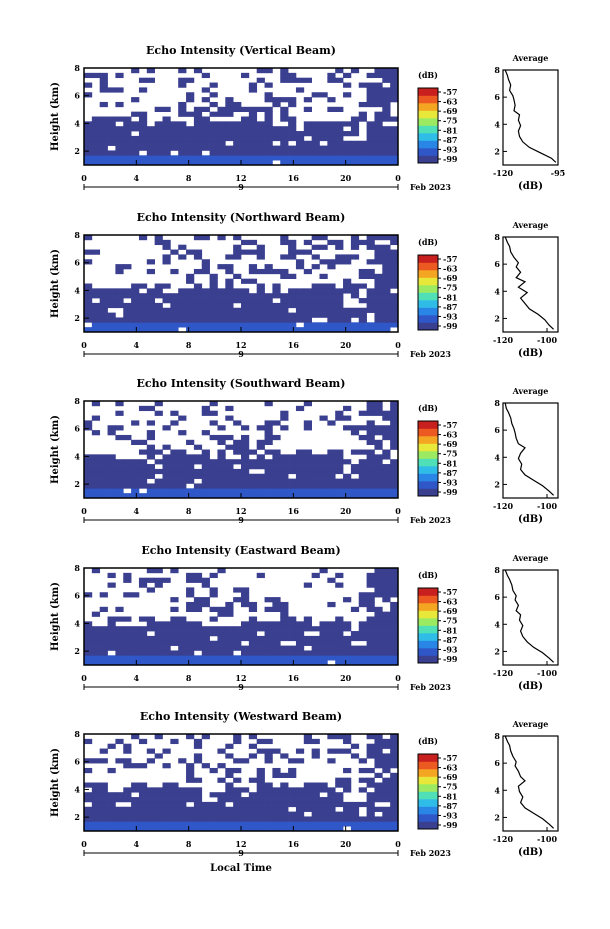 The image size is (610, 929). I want to click on colorbar-tick-label: -63, so click(450, 269).